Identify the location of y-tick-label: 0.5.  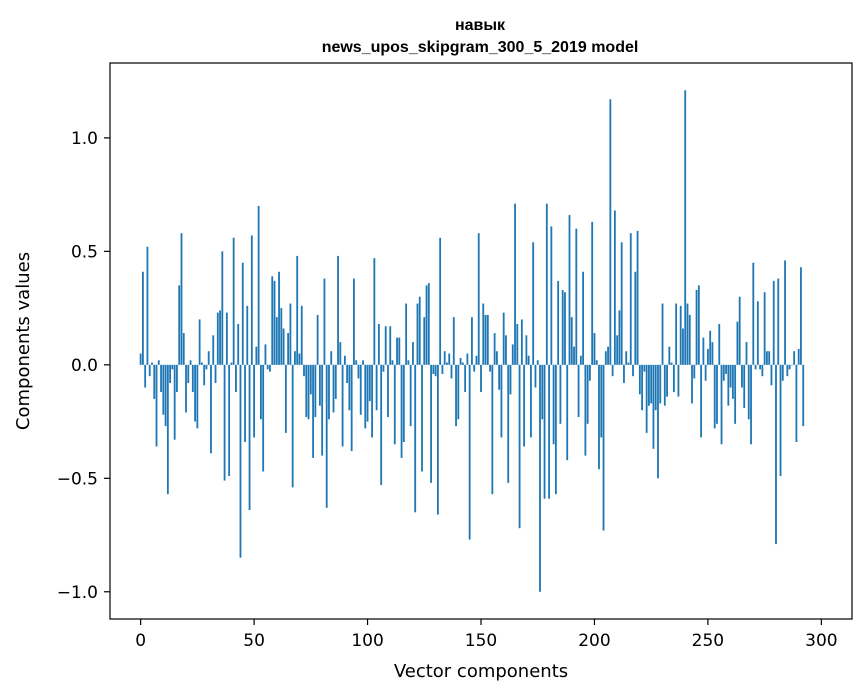
(84, 252).